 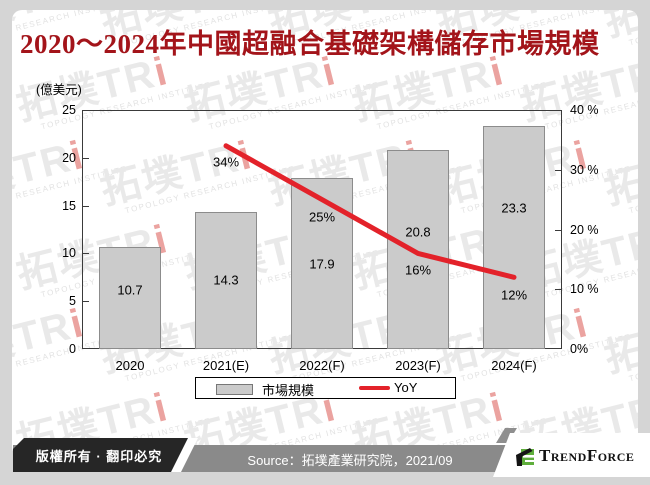 I want to click on source-label: Source：拓墣產業研究院，2021/09, so click(x=350, y=460).